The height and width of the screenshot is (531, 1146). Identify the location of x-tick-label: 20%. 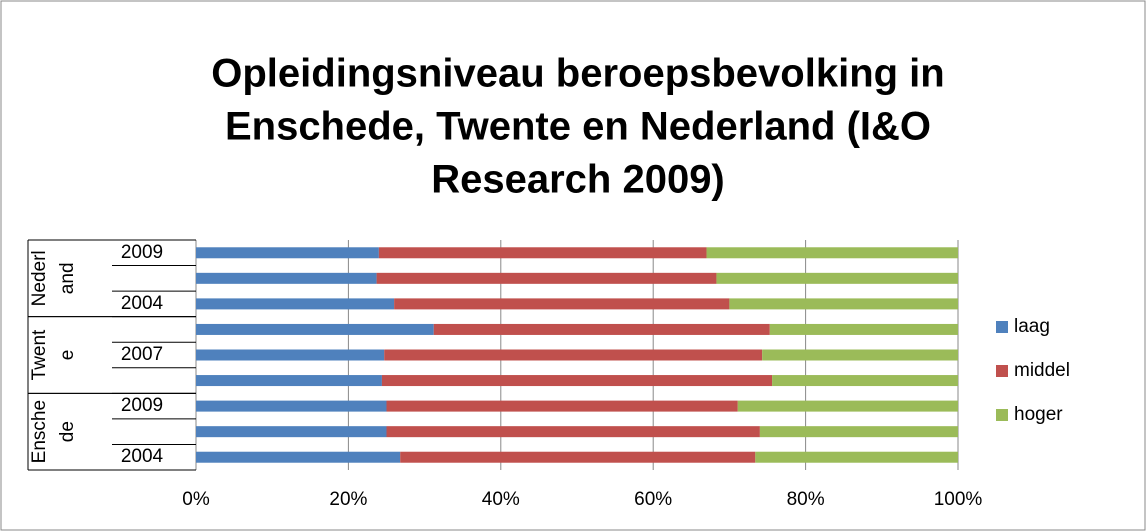
(348, 499).